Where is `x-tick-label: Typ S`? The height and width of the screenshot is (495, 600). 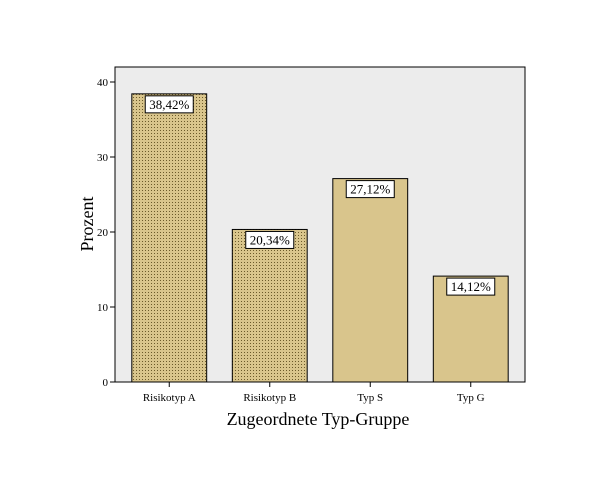
x-tick-label: Typ S is located at coordinates (370, 398).